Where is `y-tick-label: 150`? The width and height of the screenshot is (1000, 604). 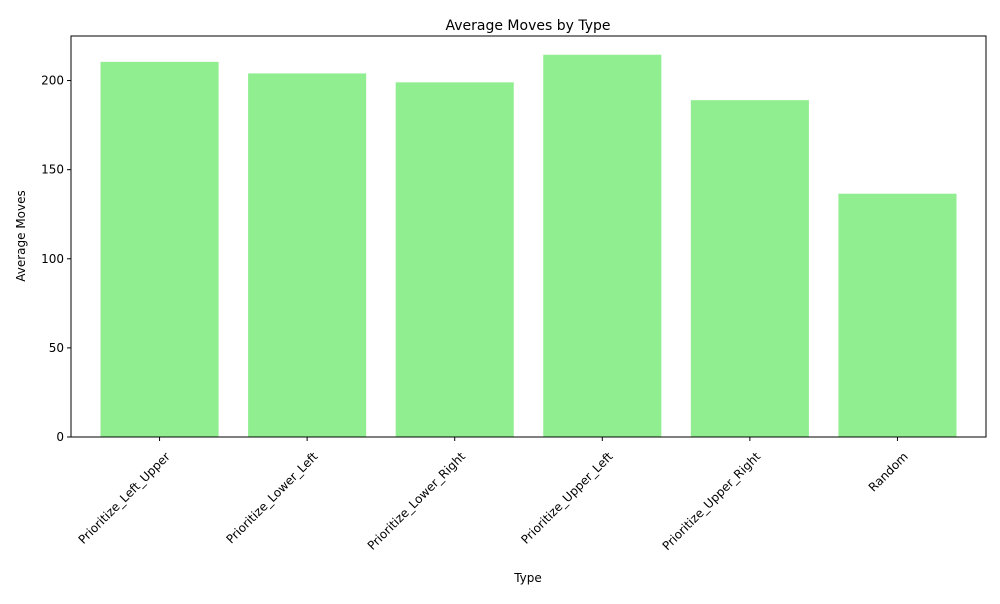
y-tick-label: 150 is located at coordinates (52, 170).